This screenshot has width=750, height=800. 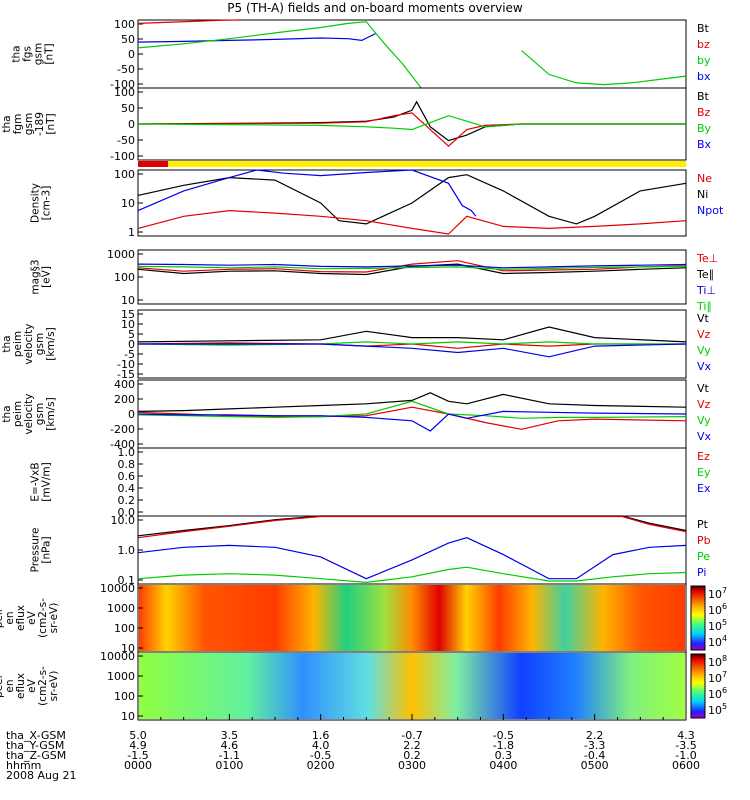 I want to click on ephemeris-value: 5.0, so click(x=138, y=735).